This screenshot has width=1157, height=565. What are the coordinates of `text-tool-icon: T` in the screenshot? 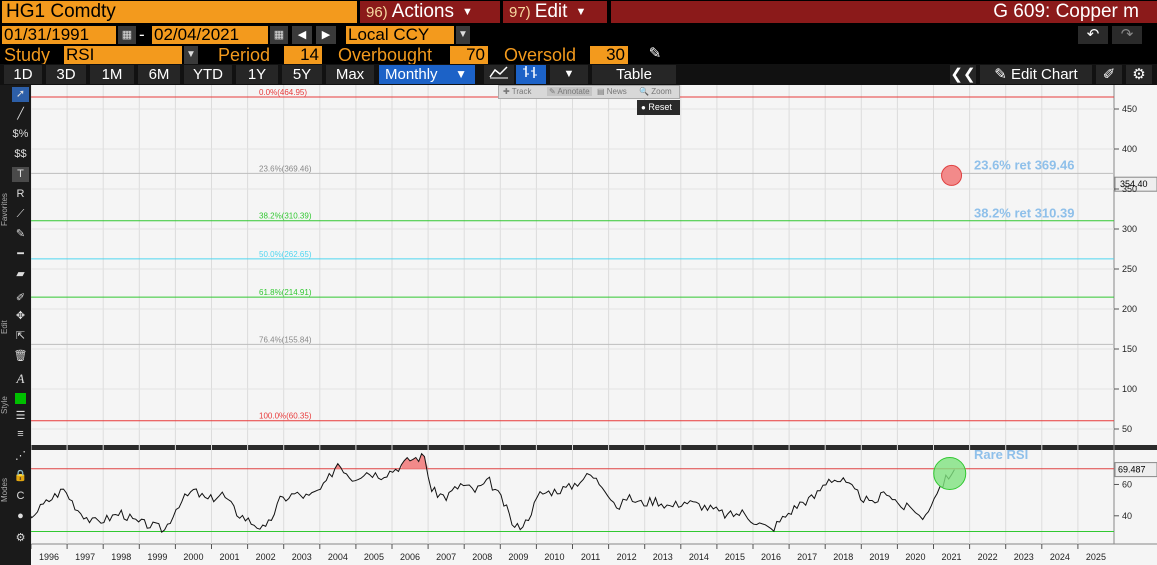 It's located at (20, 174).